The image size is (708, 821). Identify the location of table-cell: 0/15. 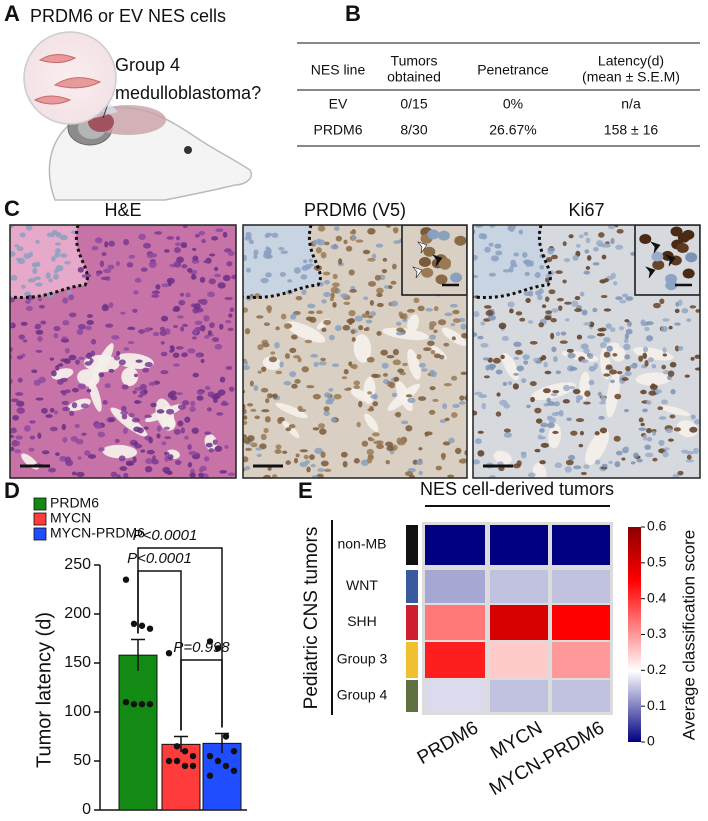
(413, 104).